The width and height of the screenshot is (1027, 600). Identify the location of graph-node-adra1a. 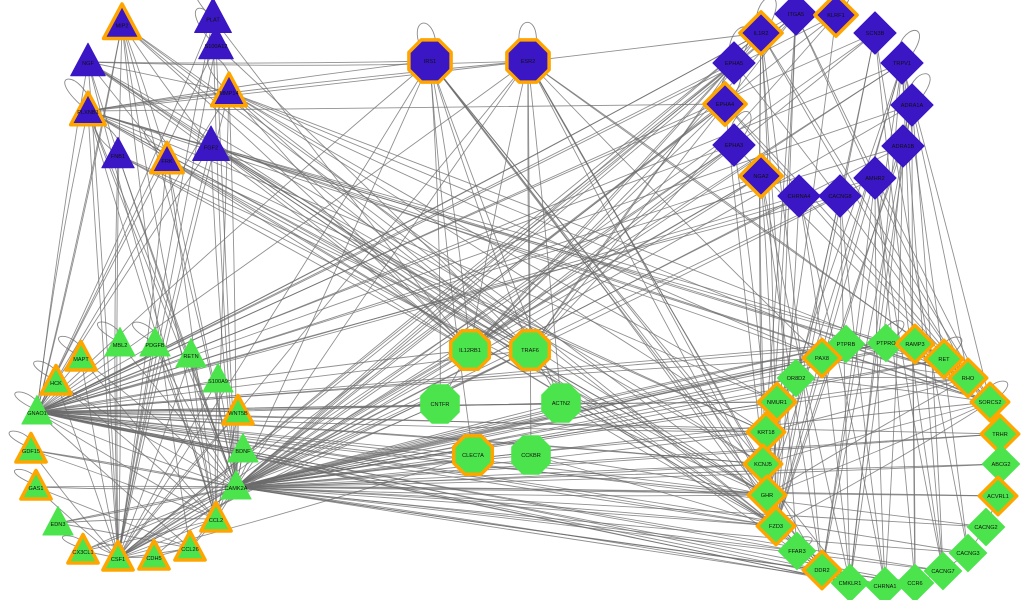
(912, 105).